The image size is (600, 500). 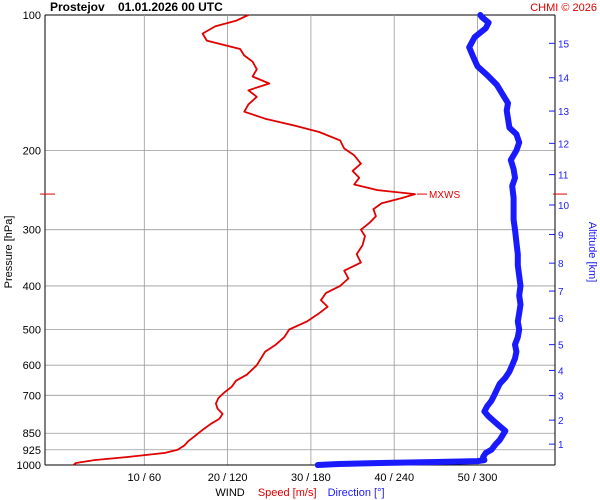 What do you see at coordinates (561, 421) in the screenshot?
I see `altitude-tick-label: 2` at bounding box center [561, 421].